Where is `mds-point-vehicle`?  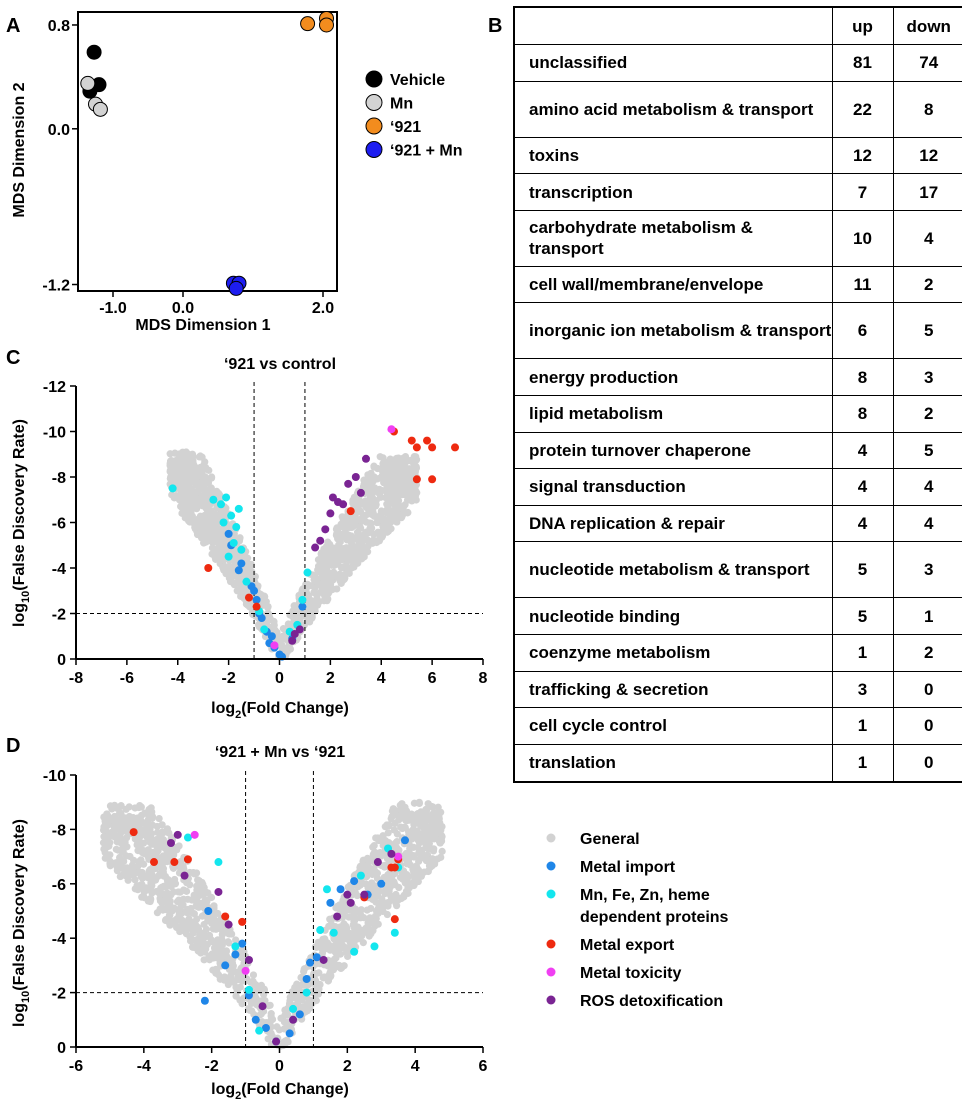
mds-point-vehicle is located at coordinates (94, 52).